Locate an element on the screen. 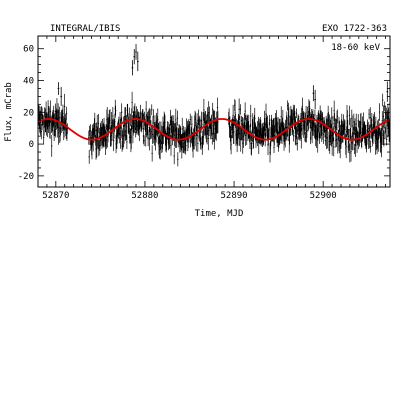 This screenshot has height=415, width=415. x-tick-label: 52870 is located at coordinates (55, 196).